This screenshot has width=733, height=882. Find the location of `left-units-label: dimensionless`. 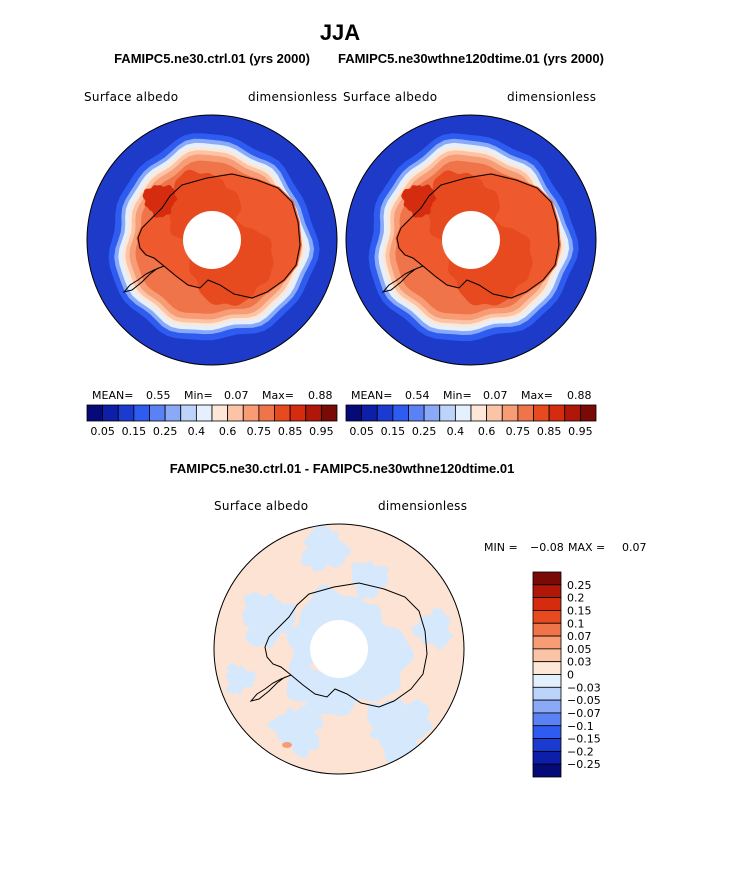

left-units-label: dimensionless is located at coordinates (293, 97).